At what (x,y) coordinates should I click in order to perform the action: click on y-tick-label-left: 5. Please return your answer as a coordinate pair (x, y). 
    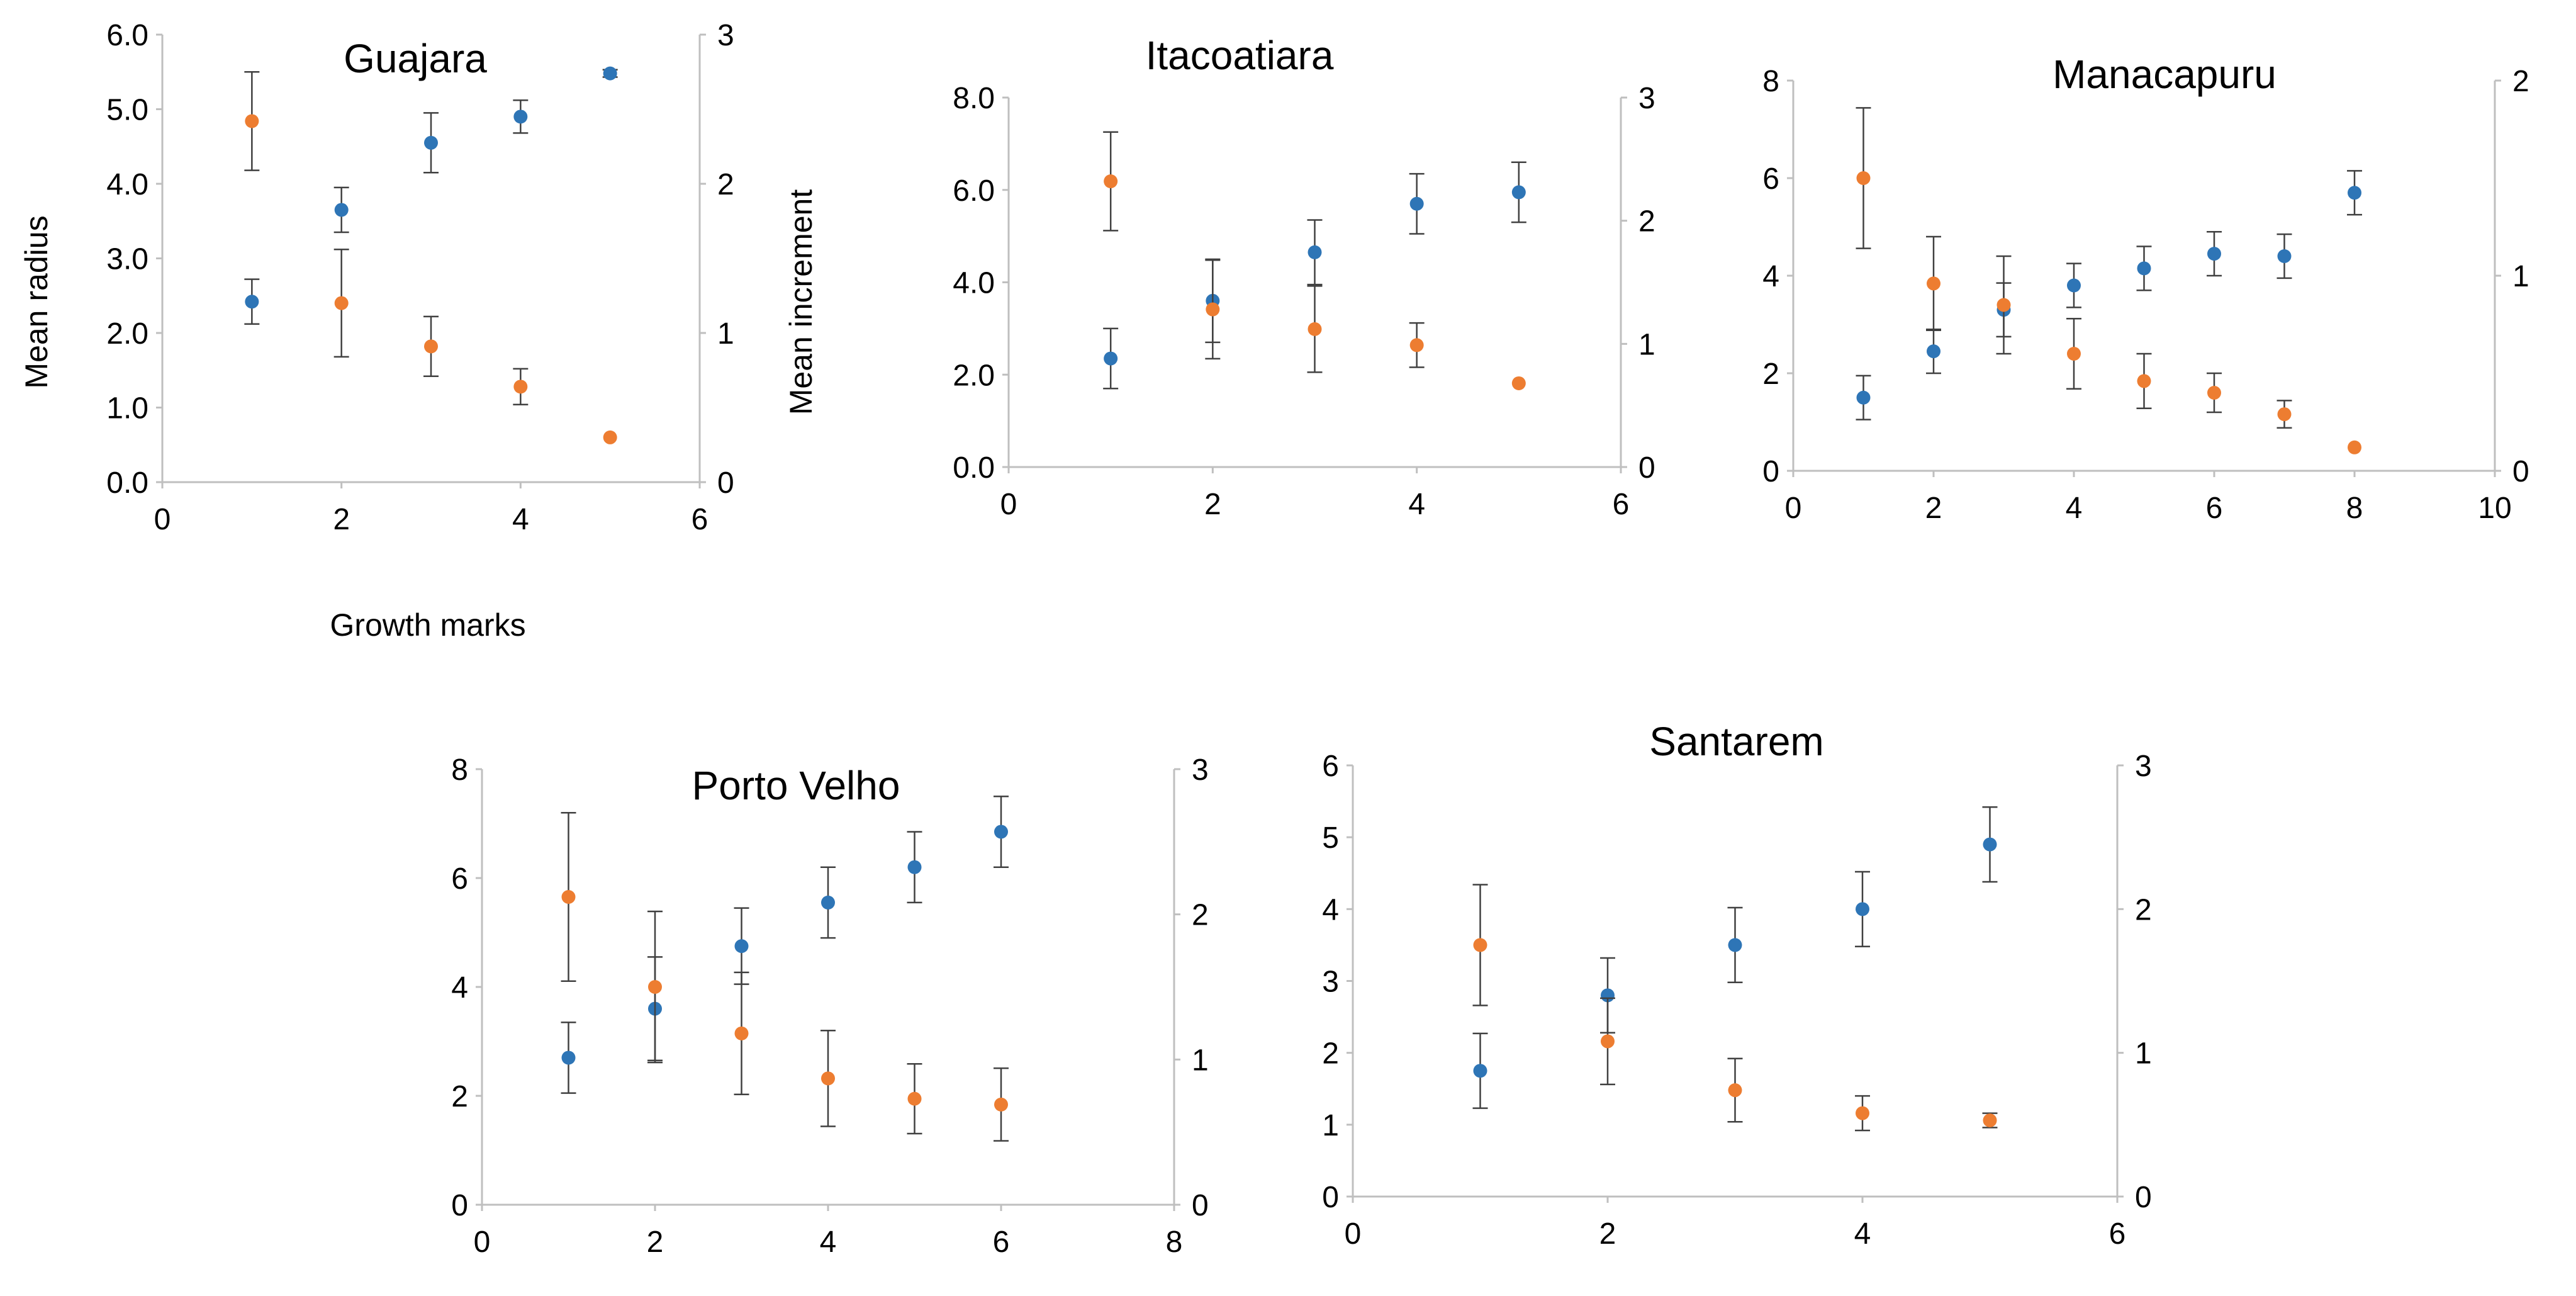
    Looking at the image, I should click on (1330, 838).